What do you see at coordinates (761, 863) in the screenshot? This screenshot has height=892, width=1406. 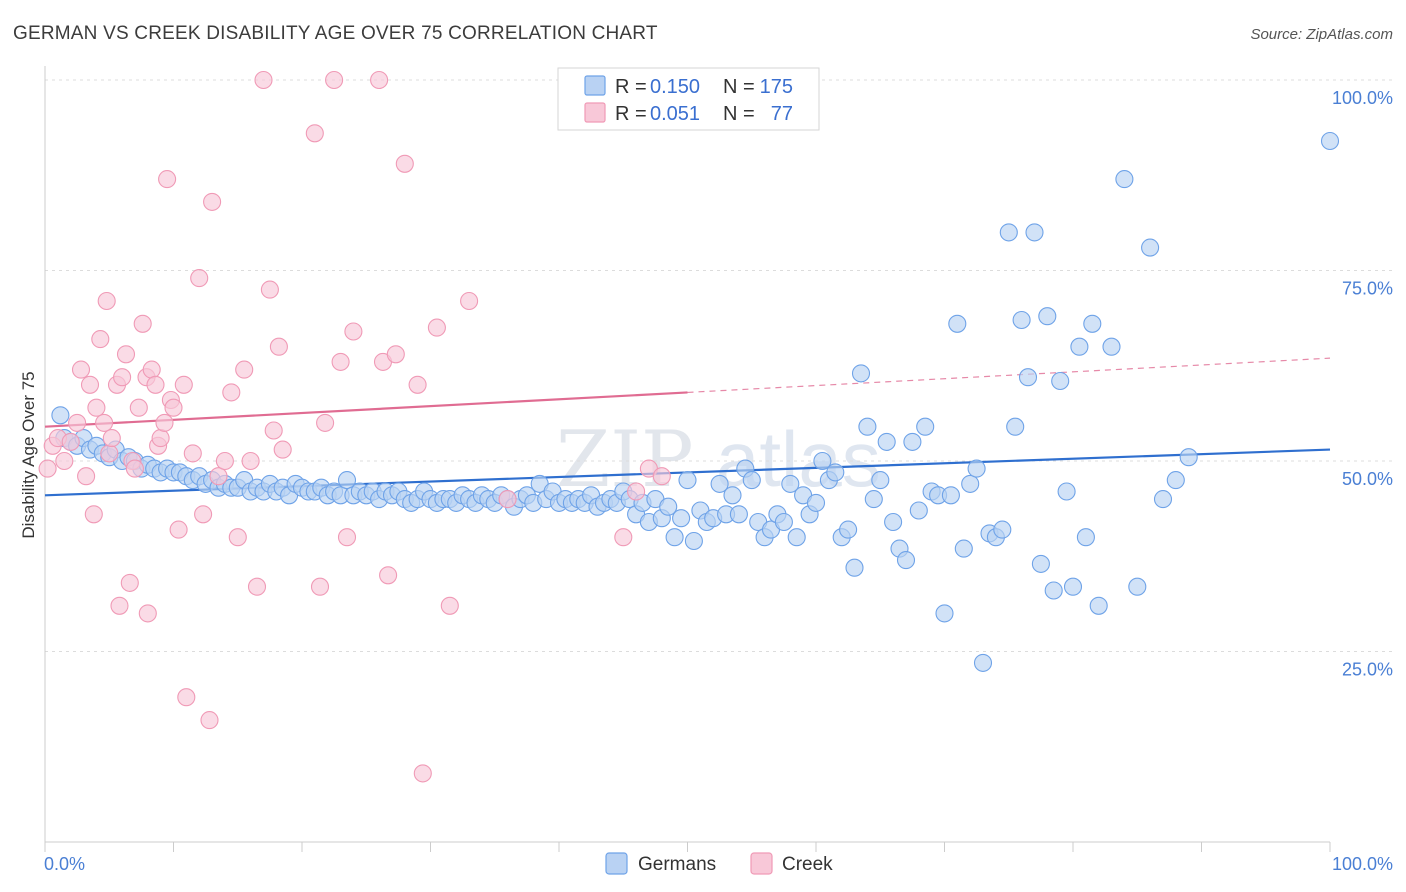 I see `bottom-legend-swatch-creek` at bounding box center [761, 863].